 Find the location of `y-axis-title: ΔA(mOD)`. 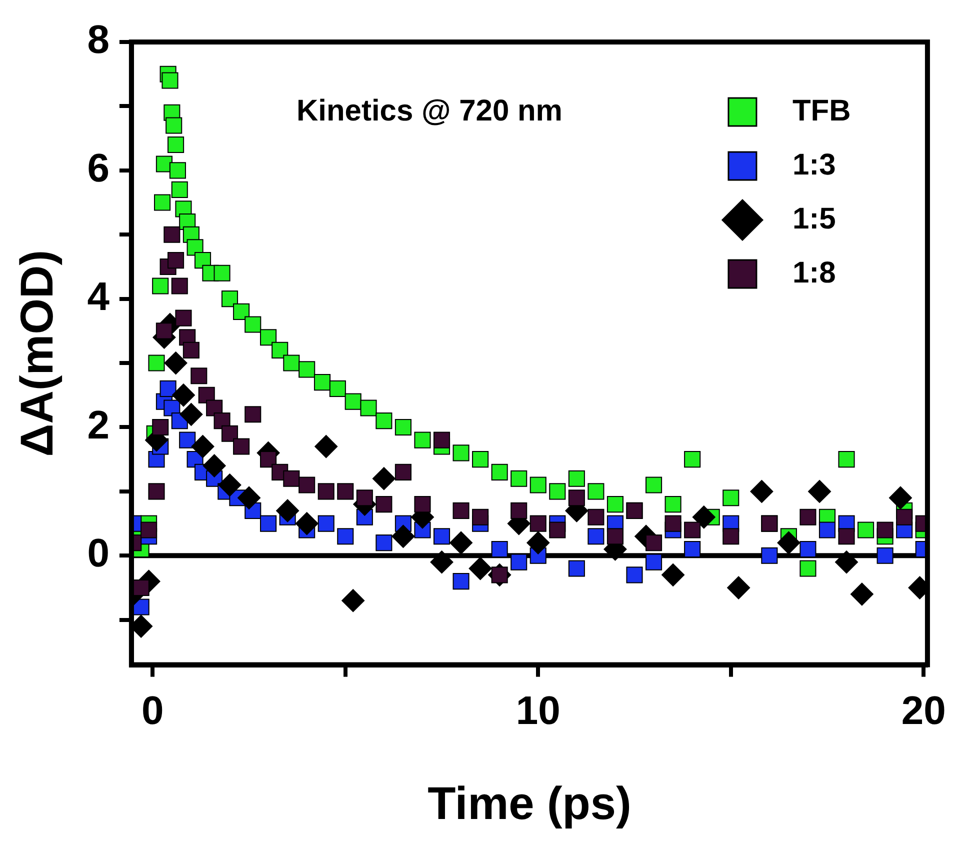

y-axis-title: ΔA(mOD) is located at coordinates (36, 353).